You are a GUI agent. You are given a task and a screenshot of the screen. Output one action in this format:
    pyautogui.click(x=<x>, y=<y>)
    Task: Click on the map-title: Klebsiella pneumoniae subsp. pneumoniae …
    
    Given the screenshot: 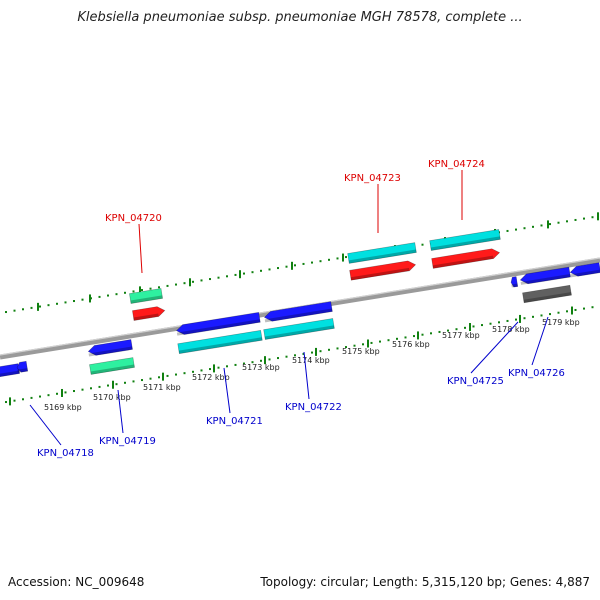 What is the action you would take?
    pyautogui.click(x=300, y=17)
    